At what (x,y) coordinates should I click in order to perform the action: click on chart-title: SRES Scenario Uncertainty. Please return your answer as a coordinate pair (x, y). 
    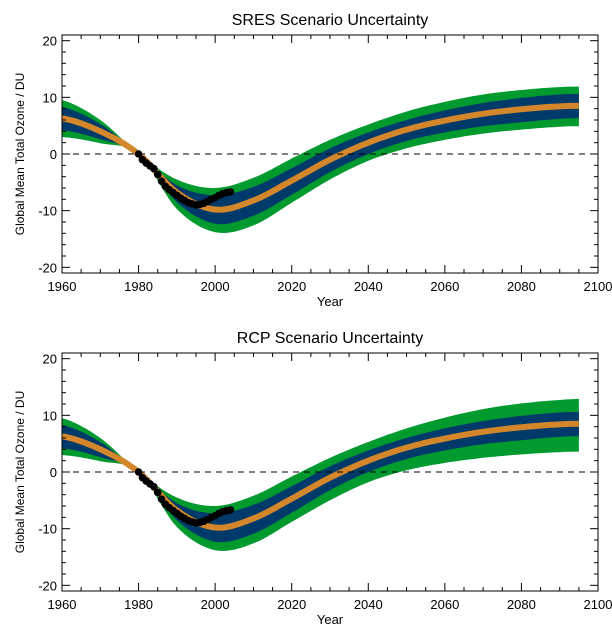
    Looking at the image, I should click on (330, 20).